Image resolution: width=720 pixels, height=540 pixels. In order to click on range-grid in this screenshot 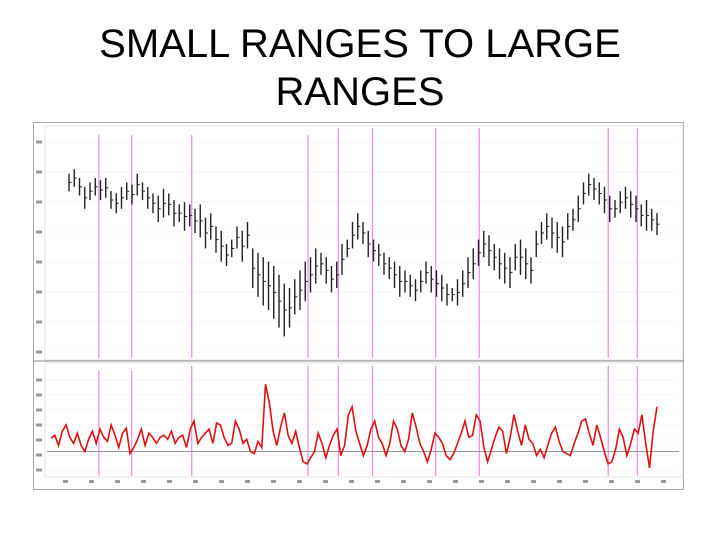, I will do `click(363, 425)`.